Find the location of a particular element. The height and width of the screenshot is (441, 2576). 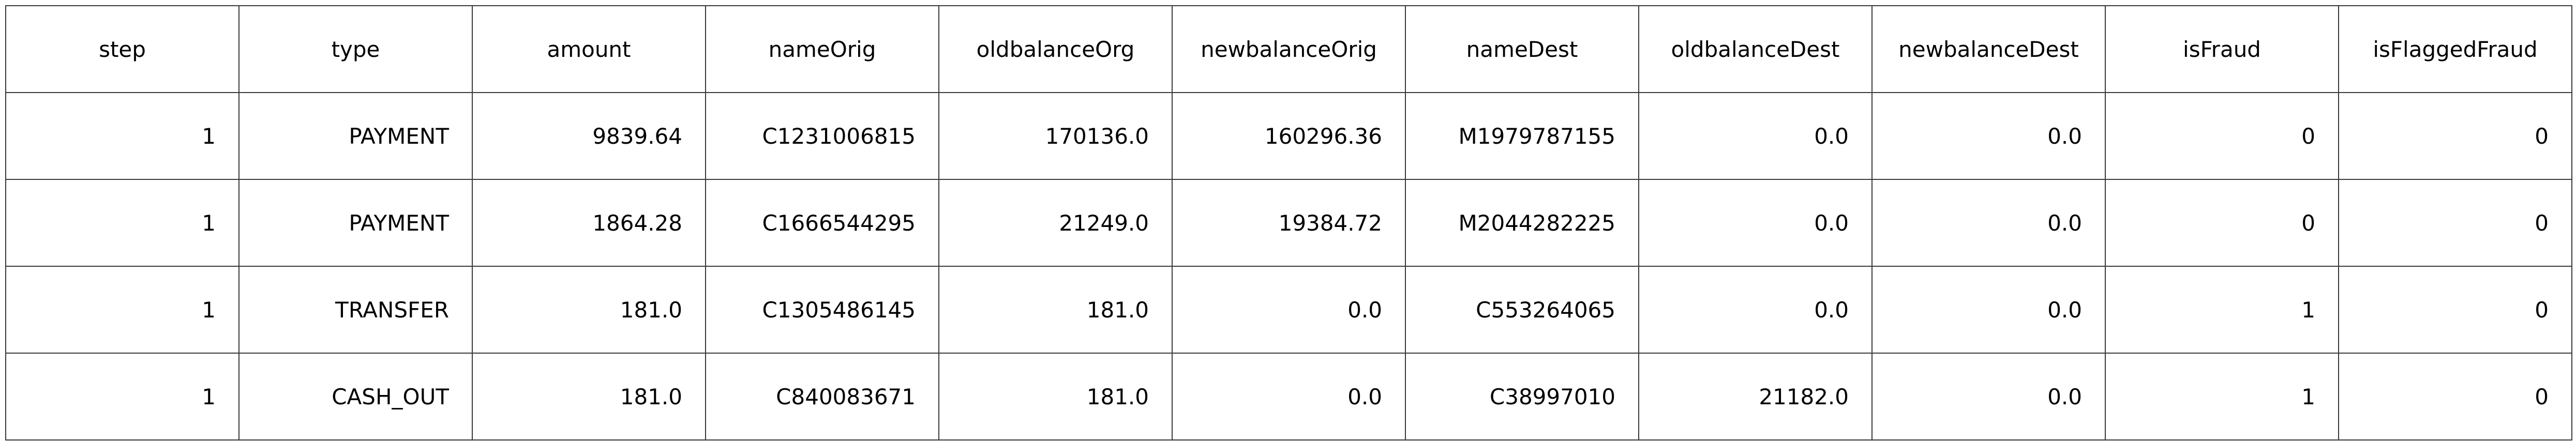

table-cell: C38997010 is located at coordinates (1522, 396).